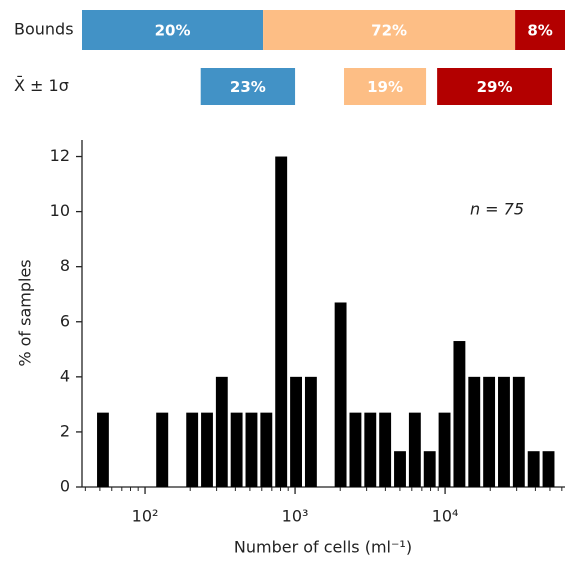 This screenshot has width=565, height=562. I want to click on x-tick-label: 10⁴, so click(445, 516).